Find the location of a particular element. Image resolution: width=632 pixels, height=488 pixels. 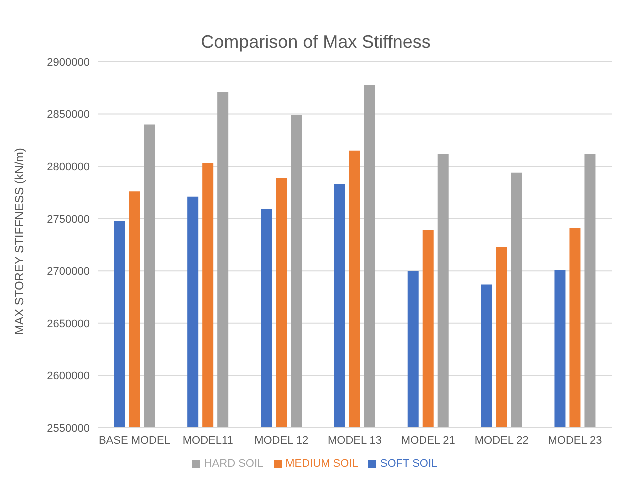

x-tick-label: BASE MODEL is located at coordinates (134, 440).